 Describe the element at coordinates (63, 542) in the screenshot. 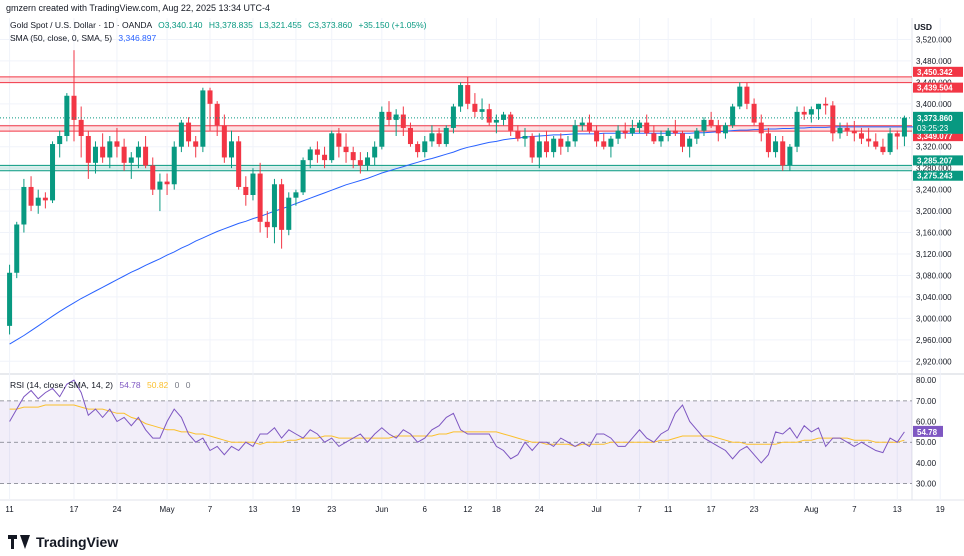

I see `tradingview-brand: TradingView` at that location.